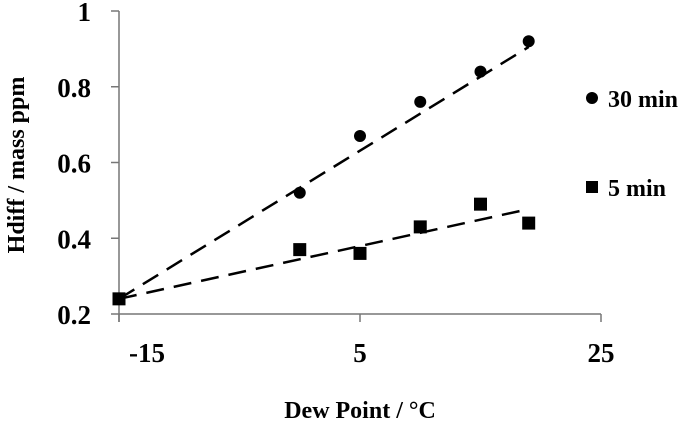  I want to click on legend-marker-30-min, so click(592, 98).